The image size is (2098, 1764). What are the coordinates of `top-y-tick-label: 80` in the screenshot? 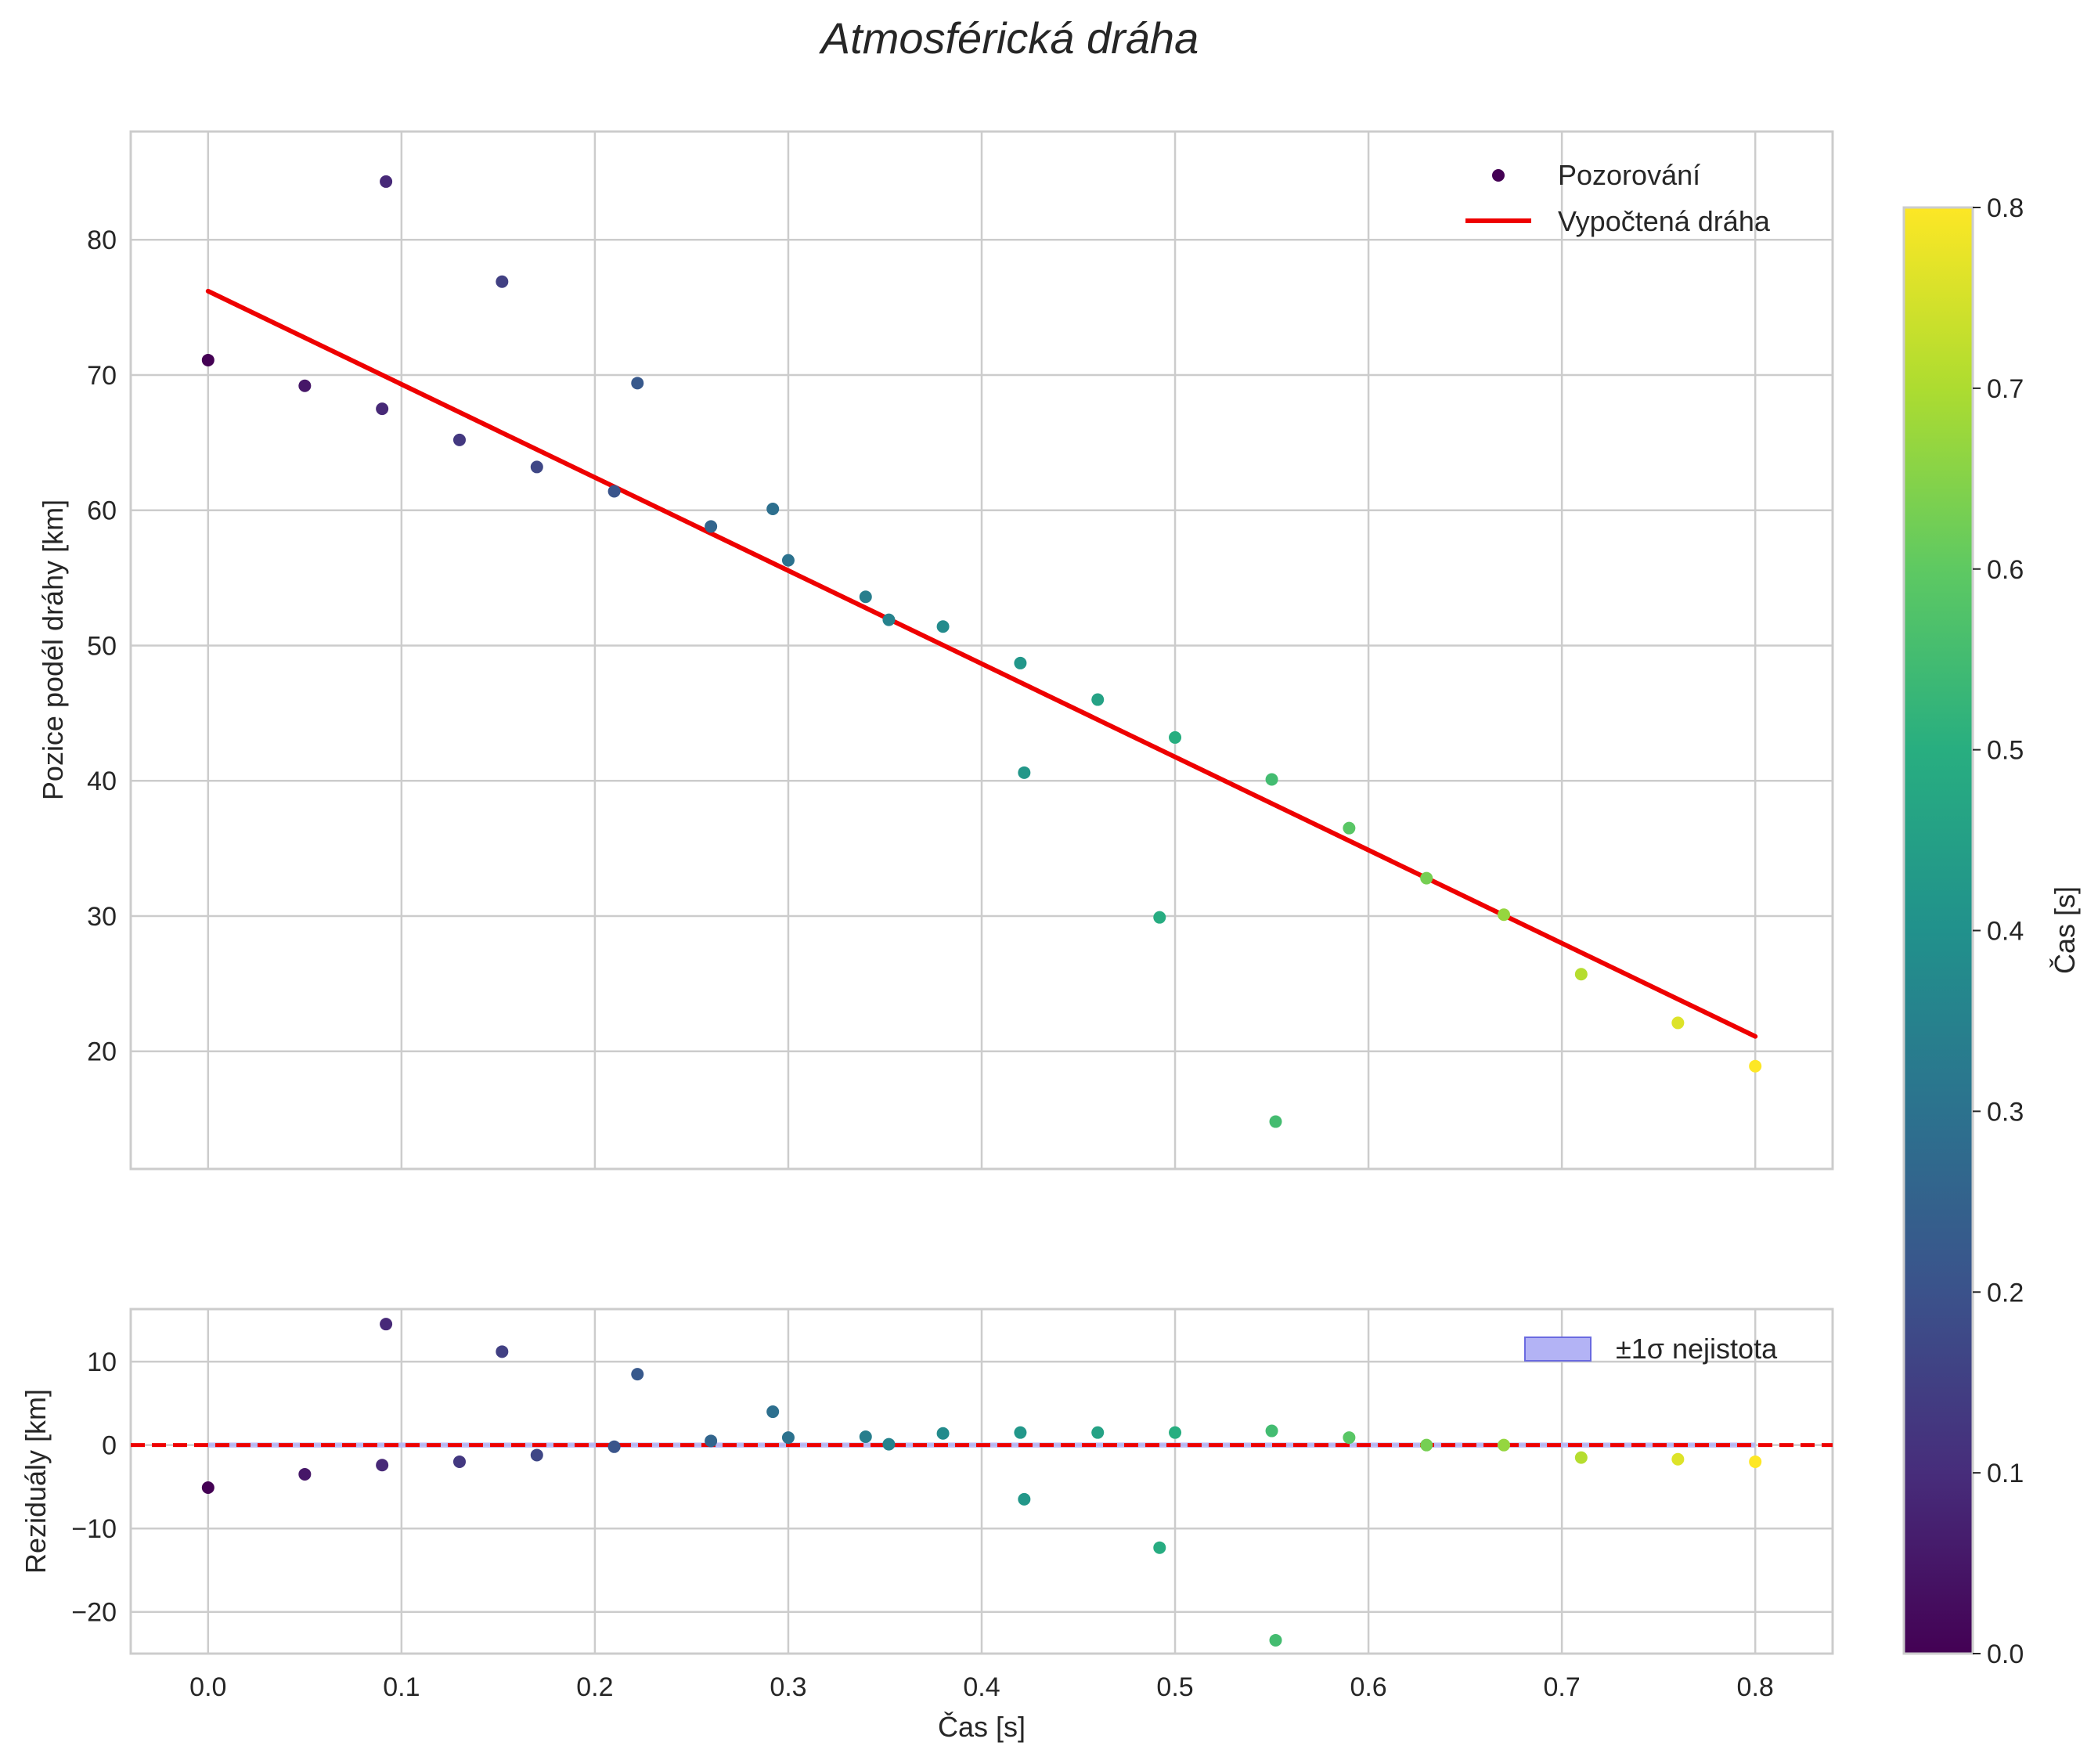 It's located at (102, 240).